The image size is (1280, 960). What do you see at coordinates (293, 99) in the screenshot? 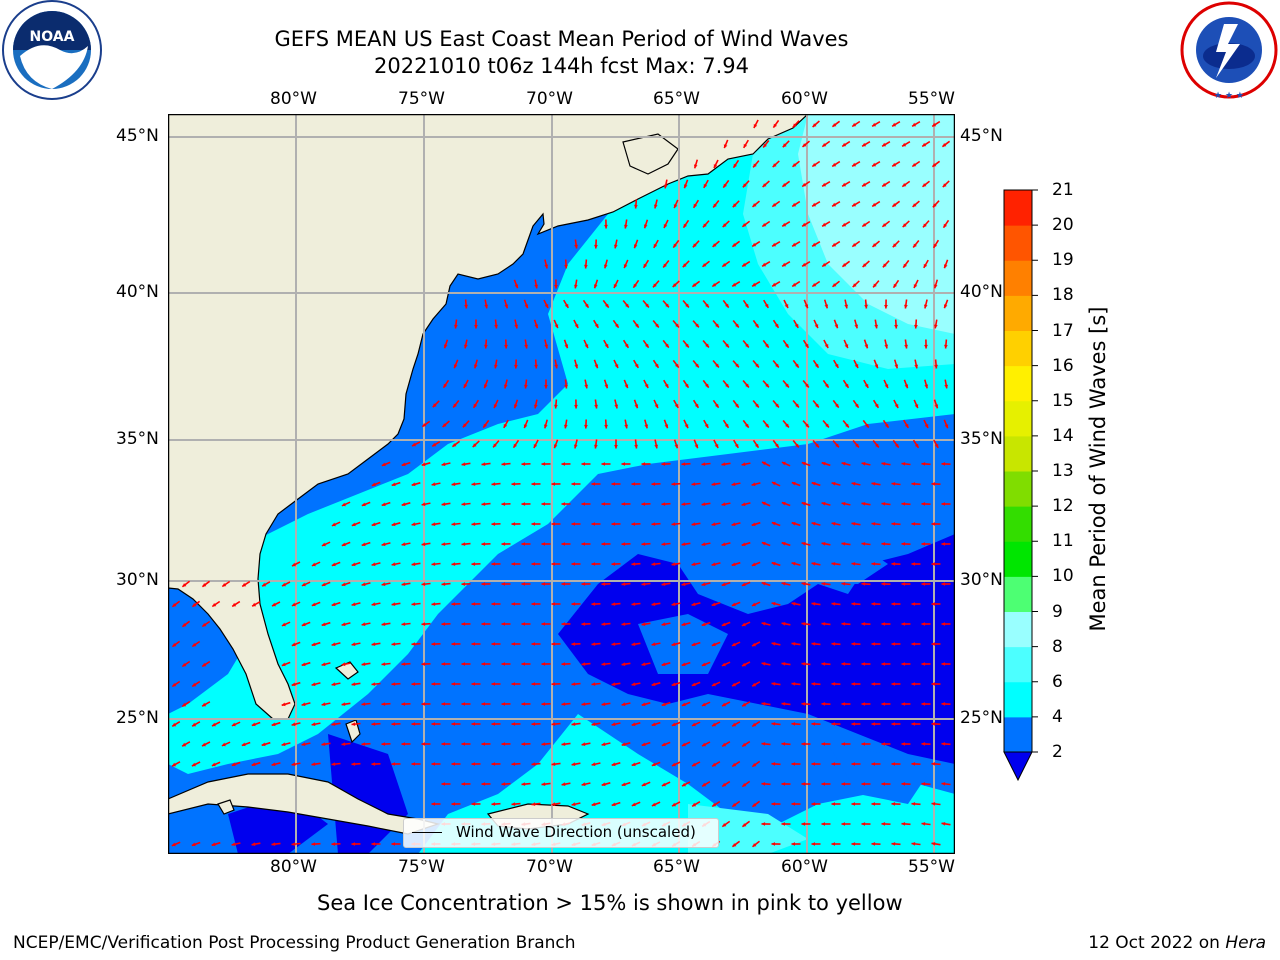
I see `lon-label-top: 80°W` at bounding box center [293, 99].